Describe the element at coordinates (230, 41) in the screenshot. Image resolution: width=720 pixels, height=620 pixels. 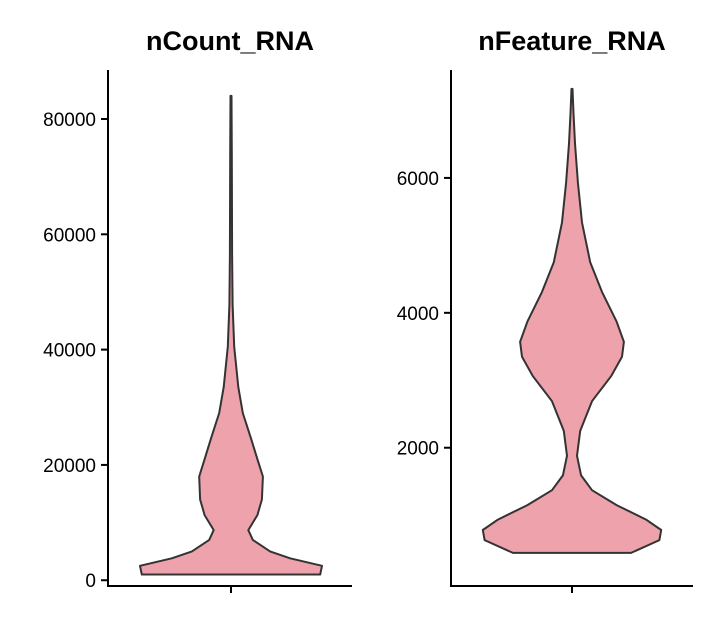
I see `panel-title: nCount_RNA` at that location.